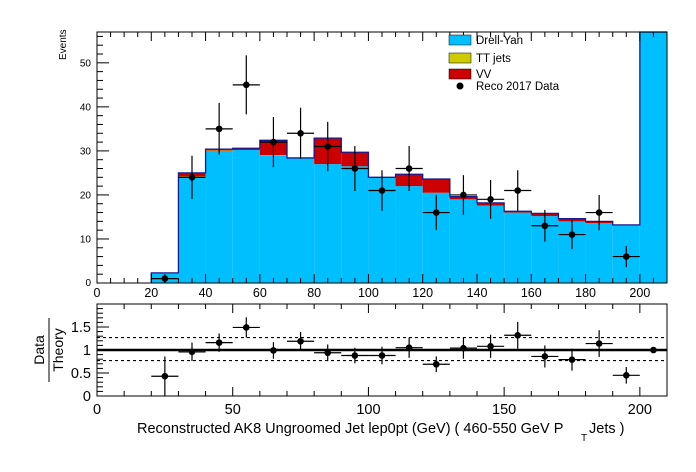 Image resolution: width=696 pixels, height=472 pixels. Describe the element at coordinates (422, 293) in the screenshot. I see `x-tick-label: 120` at that location.